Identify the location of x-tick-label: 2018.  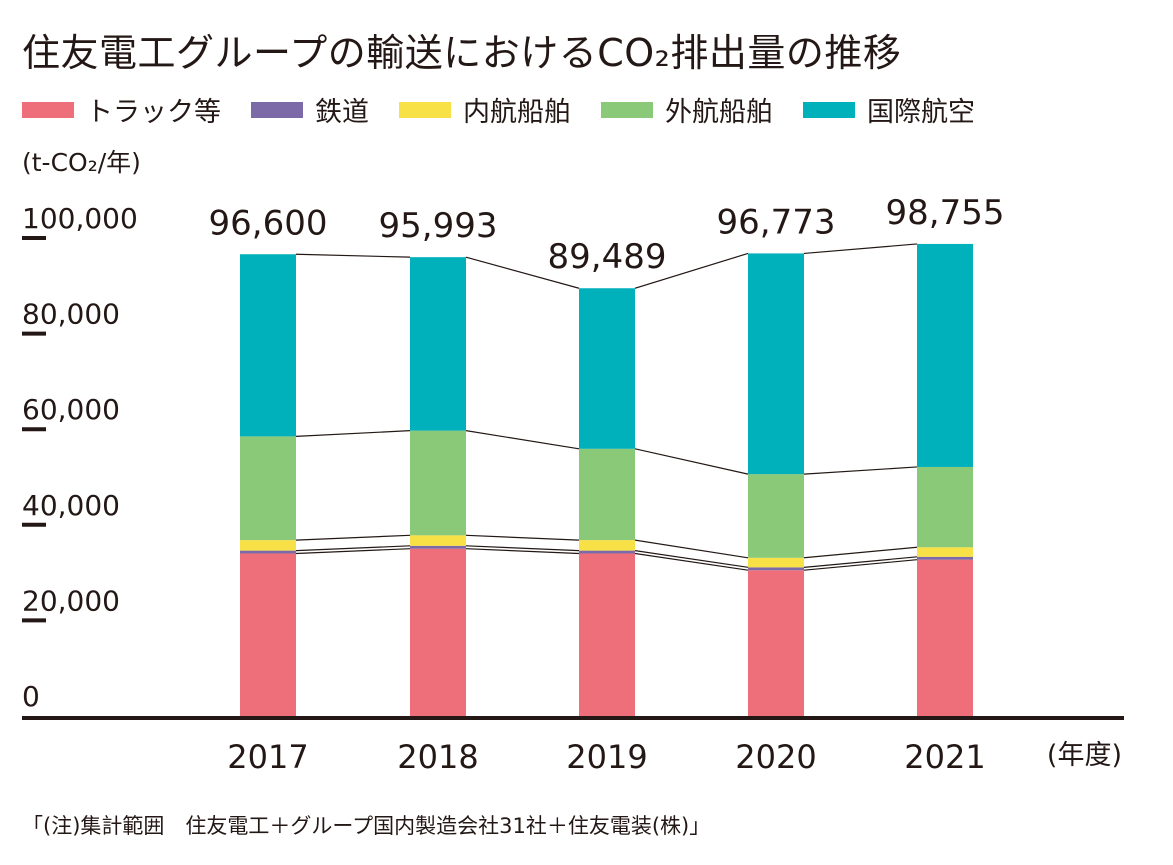
(437, 757).